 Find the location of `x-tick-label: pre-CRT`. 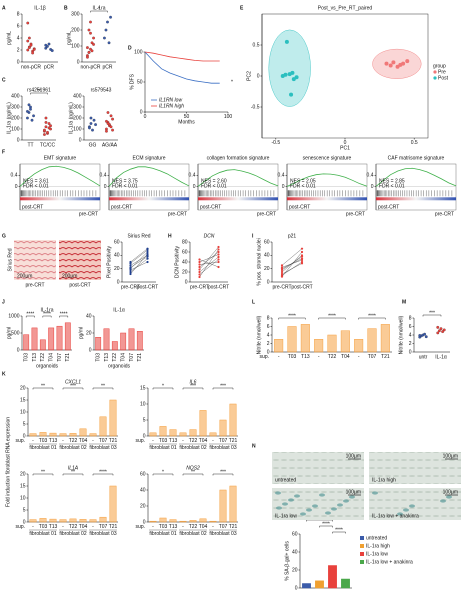

x-tick-label: pre-CRT is located at coordinates (281, 287).